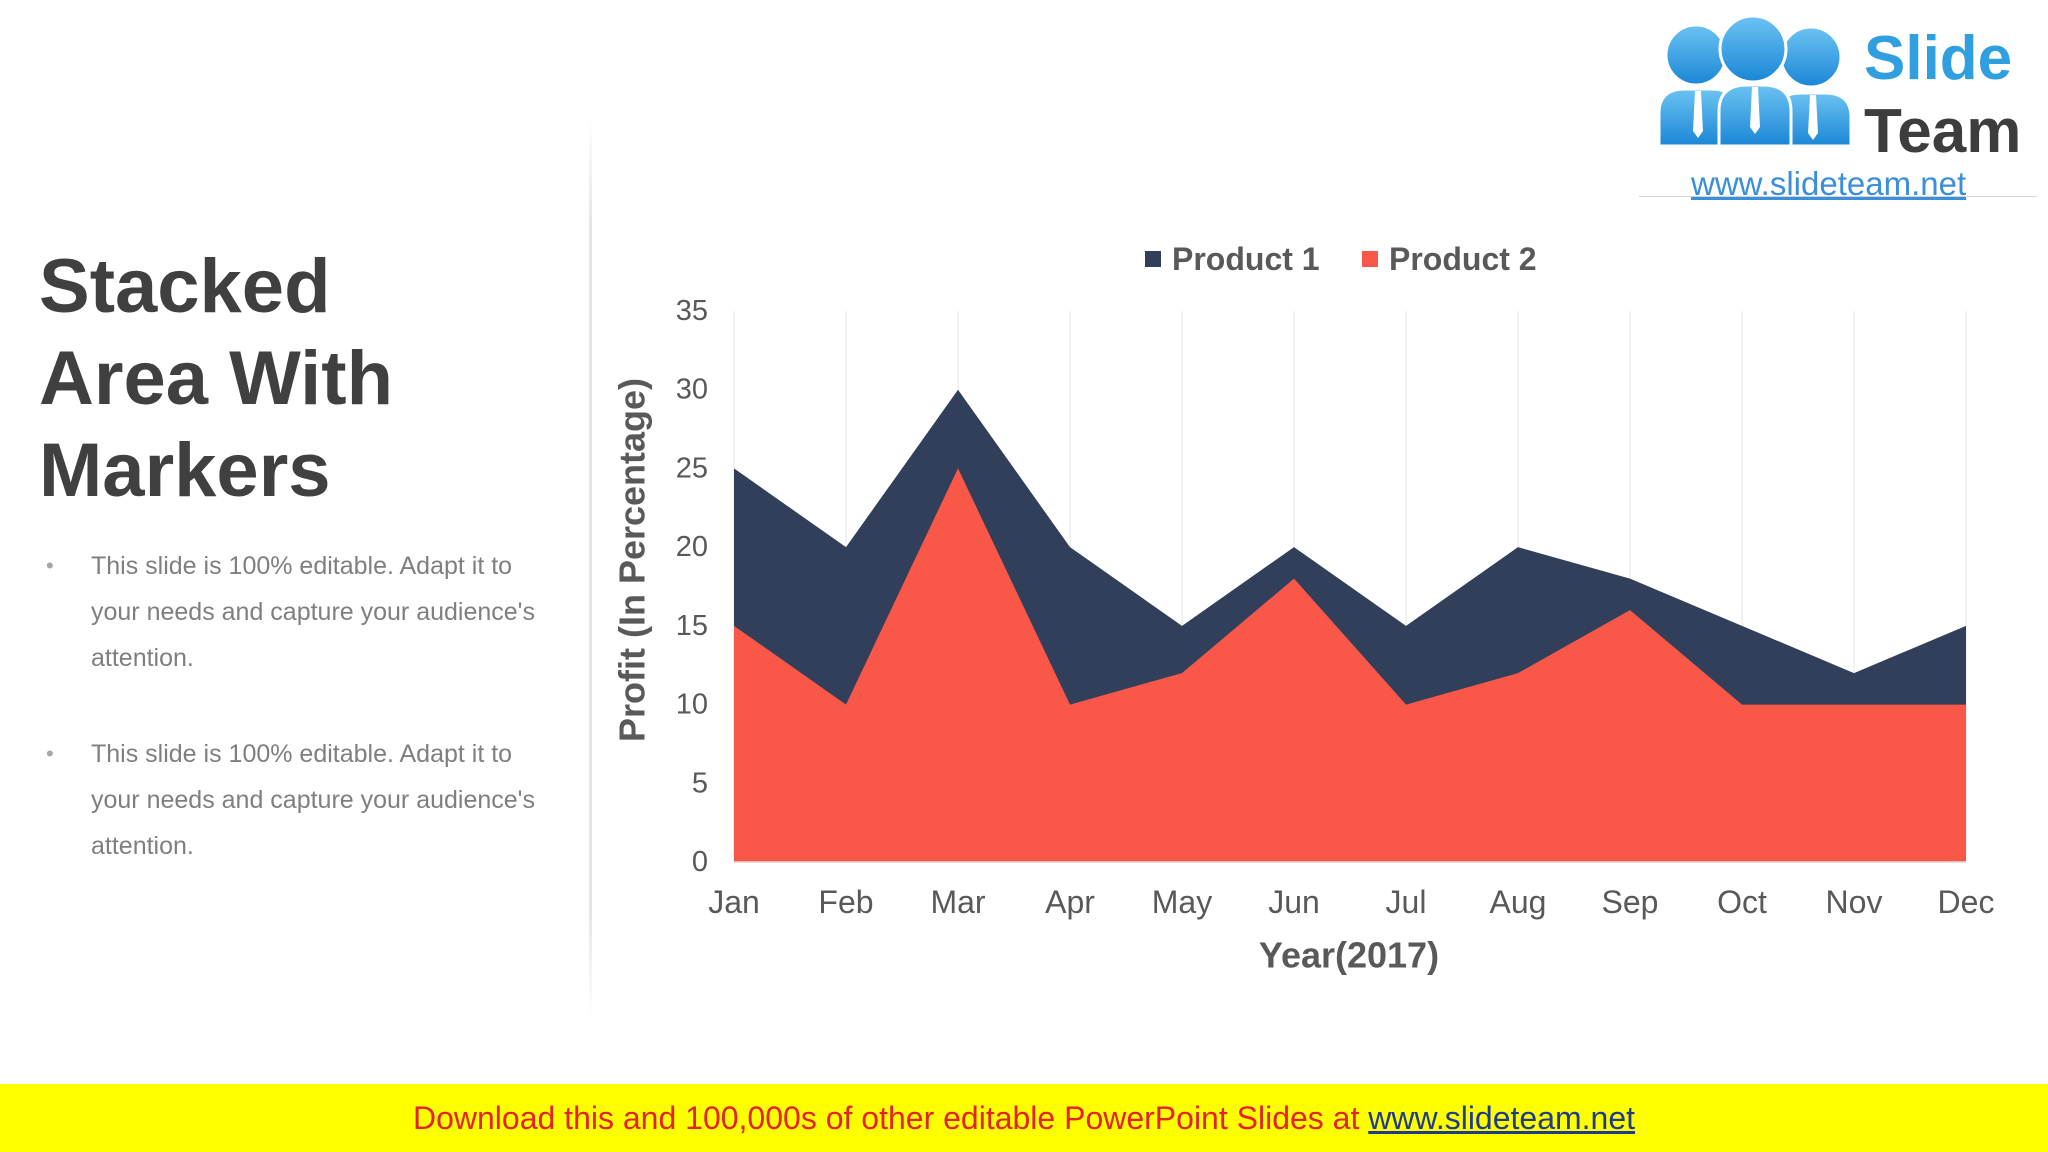  Describe the element at coordinates (632, 560) in the screenshot. I see `y-axis-title: Profit (In Percentage)` at that location.